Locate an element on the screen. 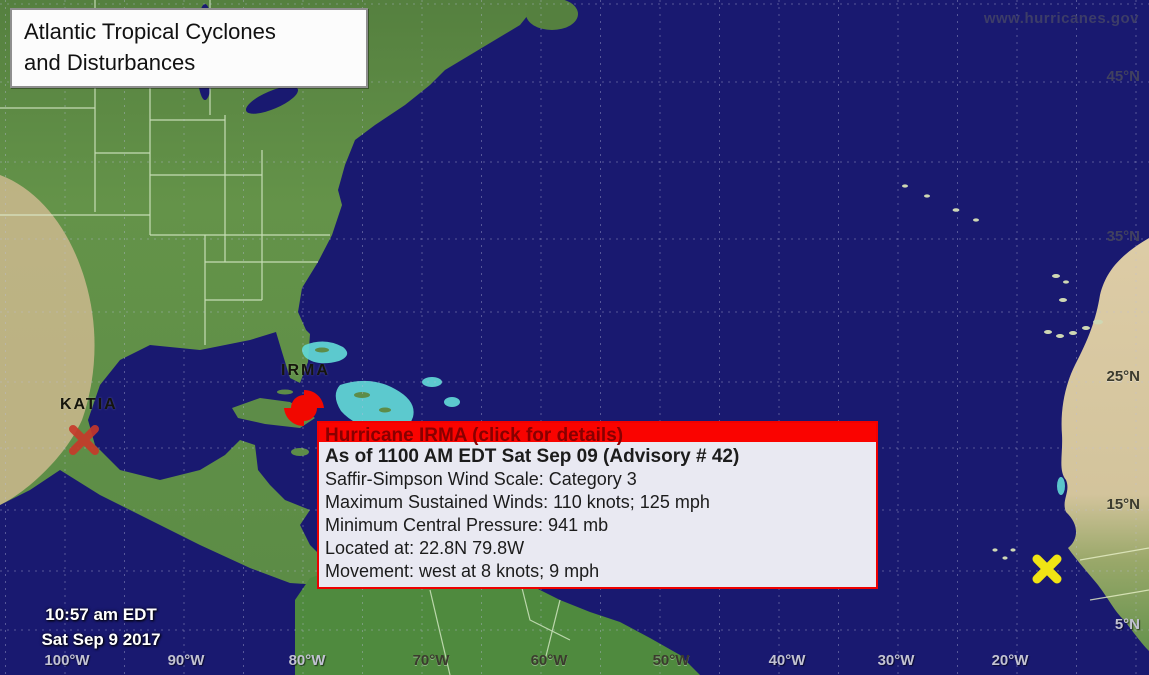  lat-label: 45°N is located at coordinates (1123, 76).